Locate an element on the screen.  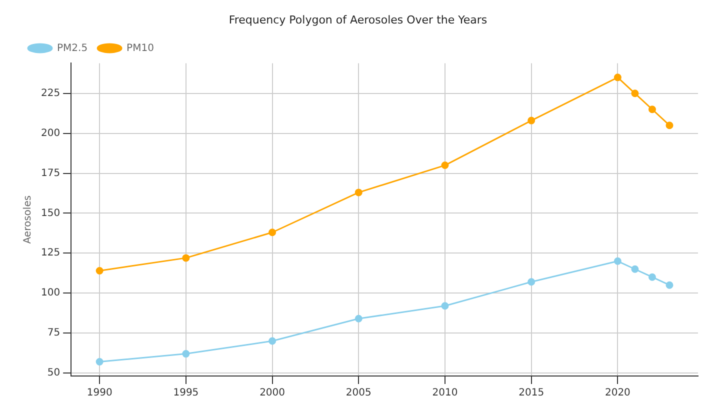
legend-label: PM10 is located at coordinates (140, 48).